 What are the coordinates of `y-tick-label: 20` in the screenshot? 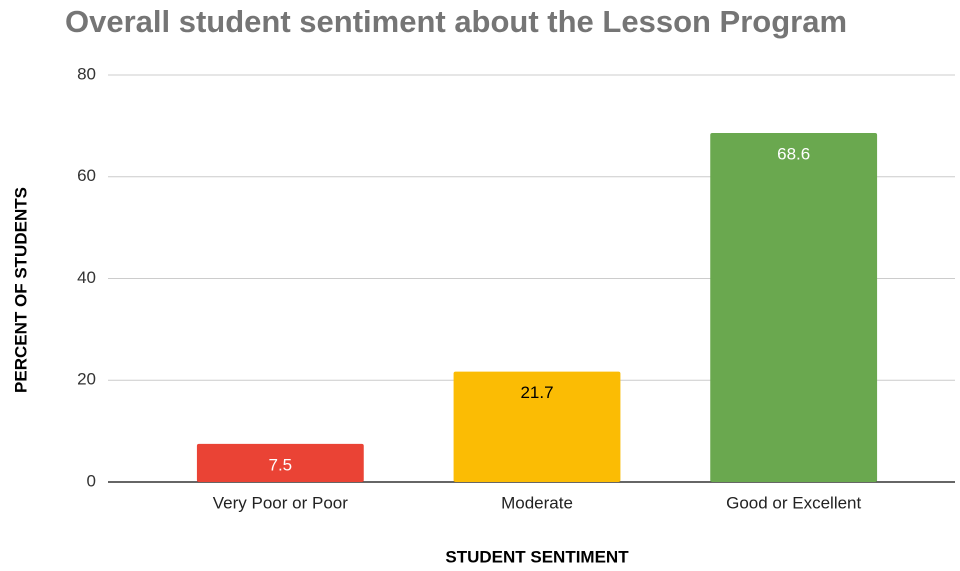 It's located at (86, 379).